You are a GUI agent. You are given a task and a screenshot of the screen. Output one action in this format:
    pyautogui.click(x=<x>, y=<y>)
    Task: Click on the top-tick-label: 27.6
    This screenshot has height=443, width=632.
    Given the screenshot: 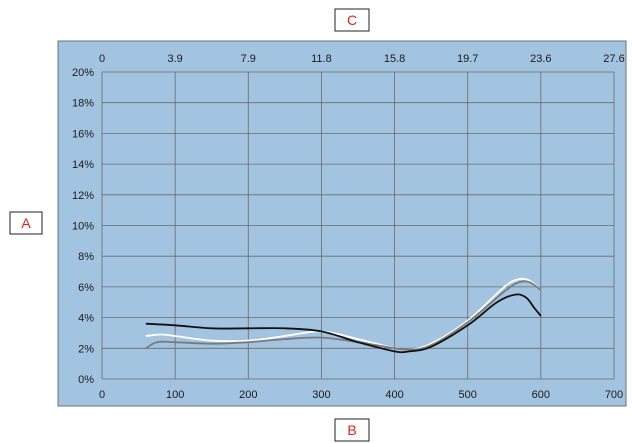 What is the action you would take?
    pyautogui.click(x=613, y=59)
    